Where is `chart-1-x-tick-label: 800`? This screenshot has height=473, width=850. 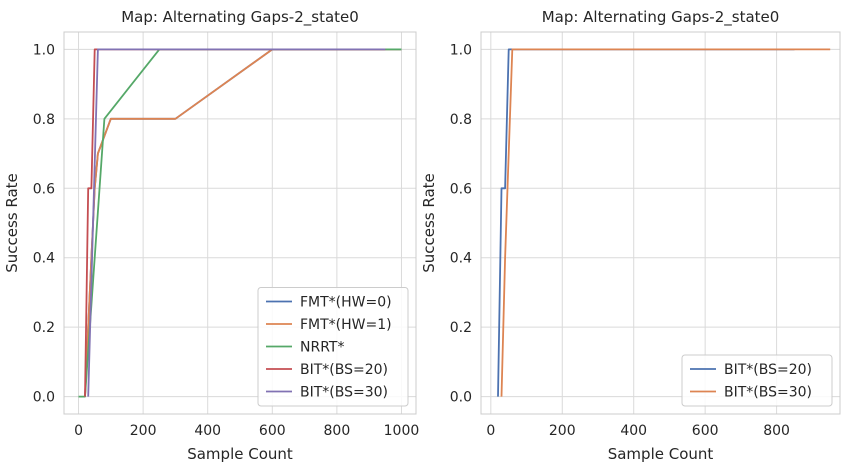
chart-1-x-tick-label: 800 is located at coordinates (337, 431).